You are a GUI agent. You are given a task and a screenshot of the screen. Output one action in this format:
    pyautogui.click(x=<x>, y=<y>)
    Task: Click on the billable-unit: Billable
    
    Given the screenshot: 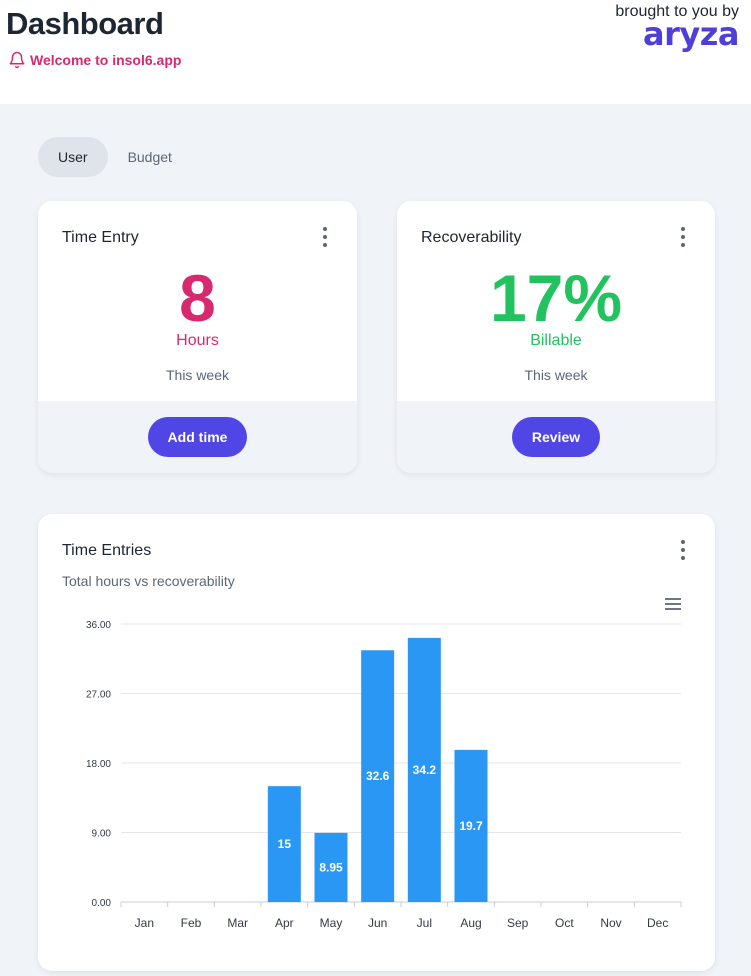 What is the action you would take?
    pyautogui.click(x=556, y=340)
    